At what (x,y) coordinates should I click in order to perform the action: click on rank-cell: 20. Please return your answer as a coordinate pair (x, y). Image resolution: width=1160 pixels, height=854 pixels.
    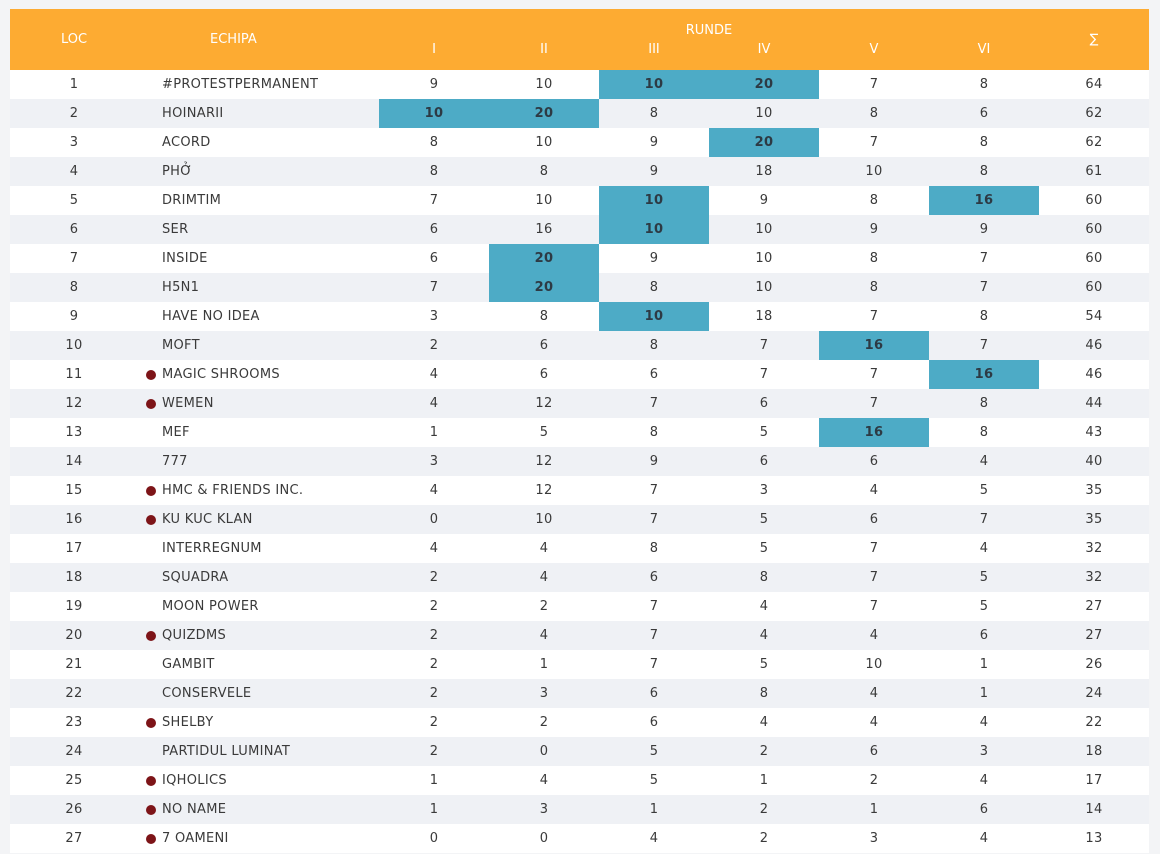
    Looking at the image, I should click on (74, 635).